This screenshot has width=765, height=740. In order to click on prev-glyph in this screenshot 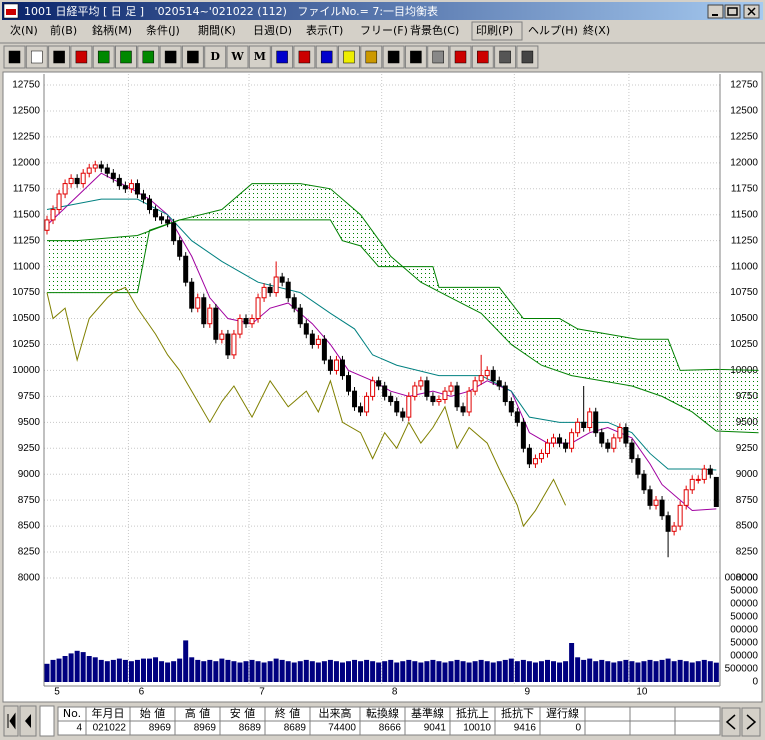, I will do `click(28, 721)`.